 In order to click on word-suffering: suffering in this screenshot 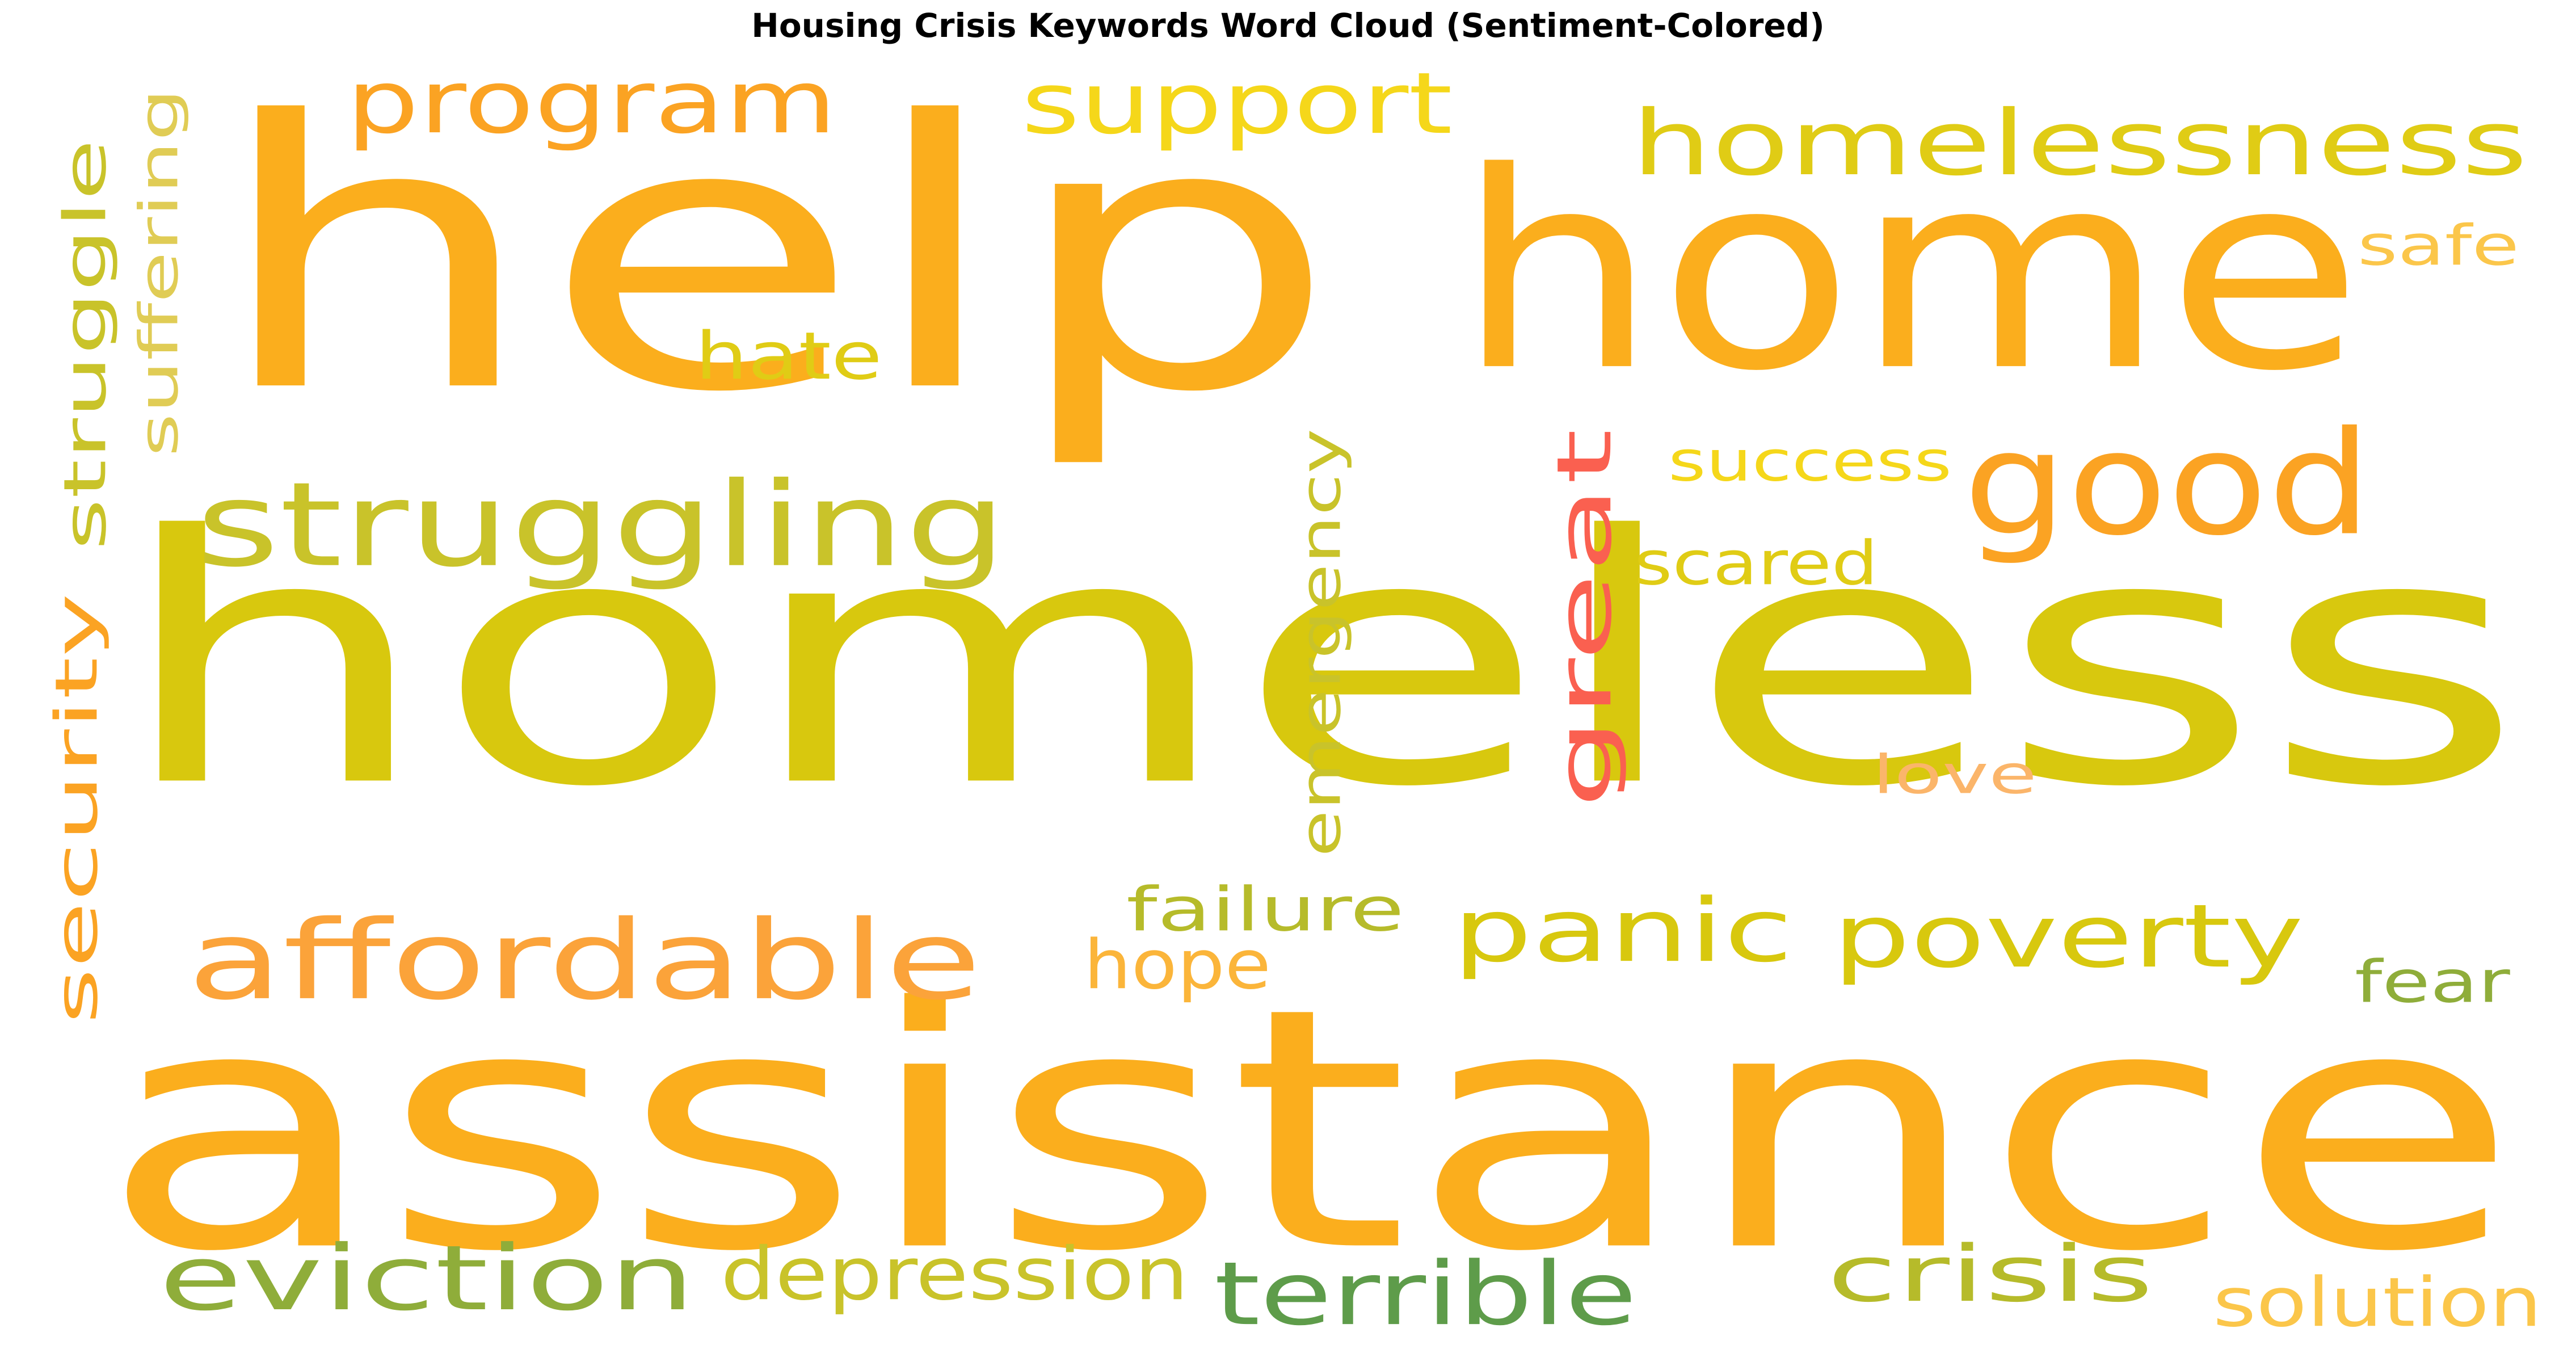, I will do `click(159, 272)`.